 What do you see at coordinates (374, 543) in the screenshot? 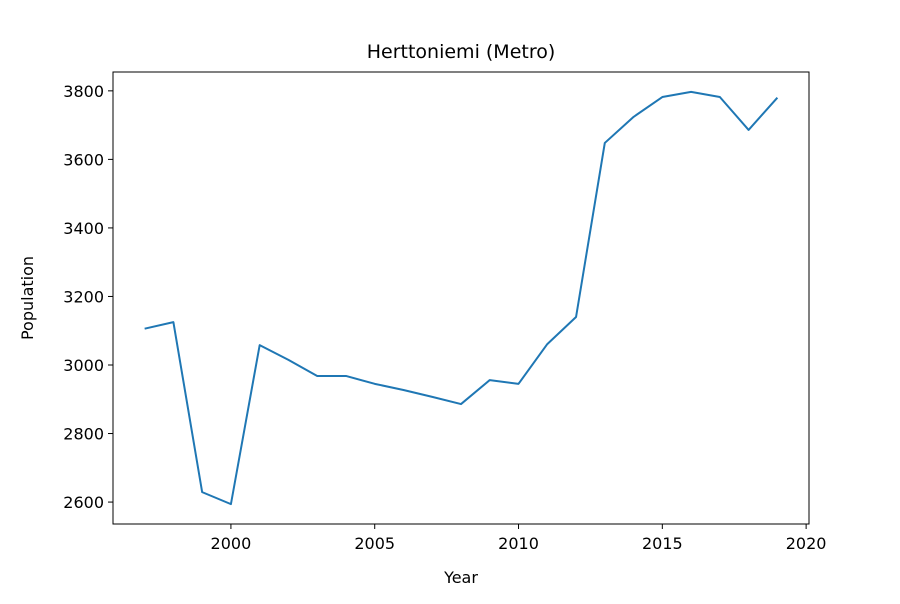
I see `x-tick-label: 2005` at bounding box center [374, 543].